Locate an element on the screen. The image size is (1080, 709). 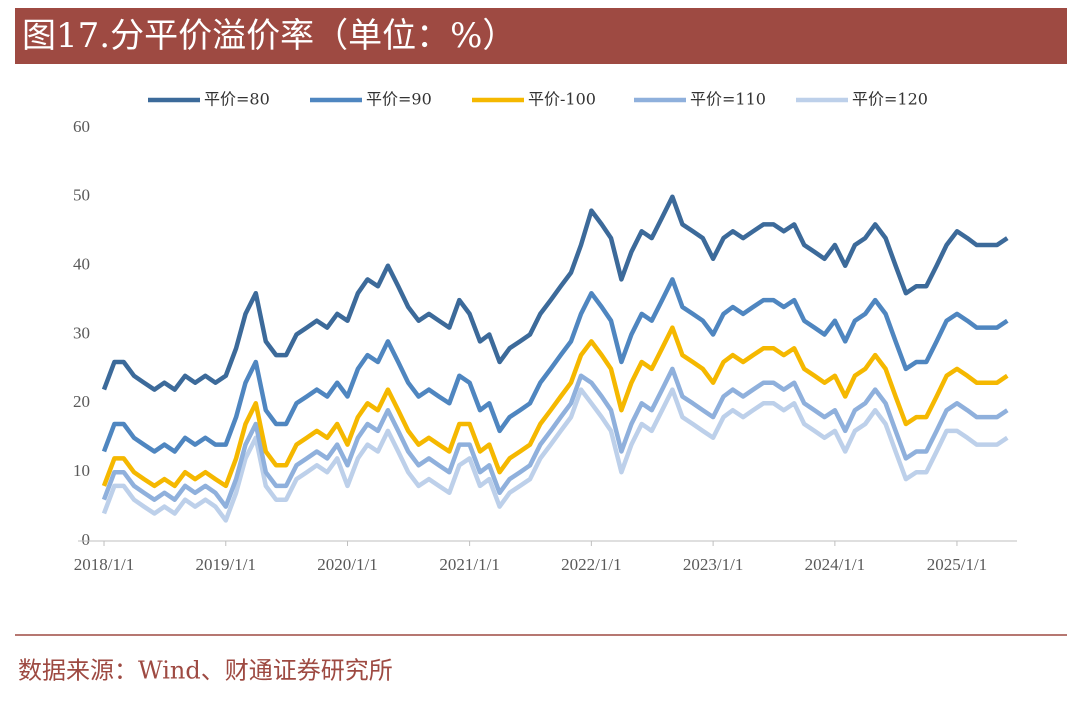
legend-label: 平价=80 is located at coordinates (237, 99).